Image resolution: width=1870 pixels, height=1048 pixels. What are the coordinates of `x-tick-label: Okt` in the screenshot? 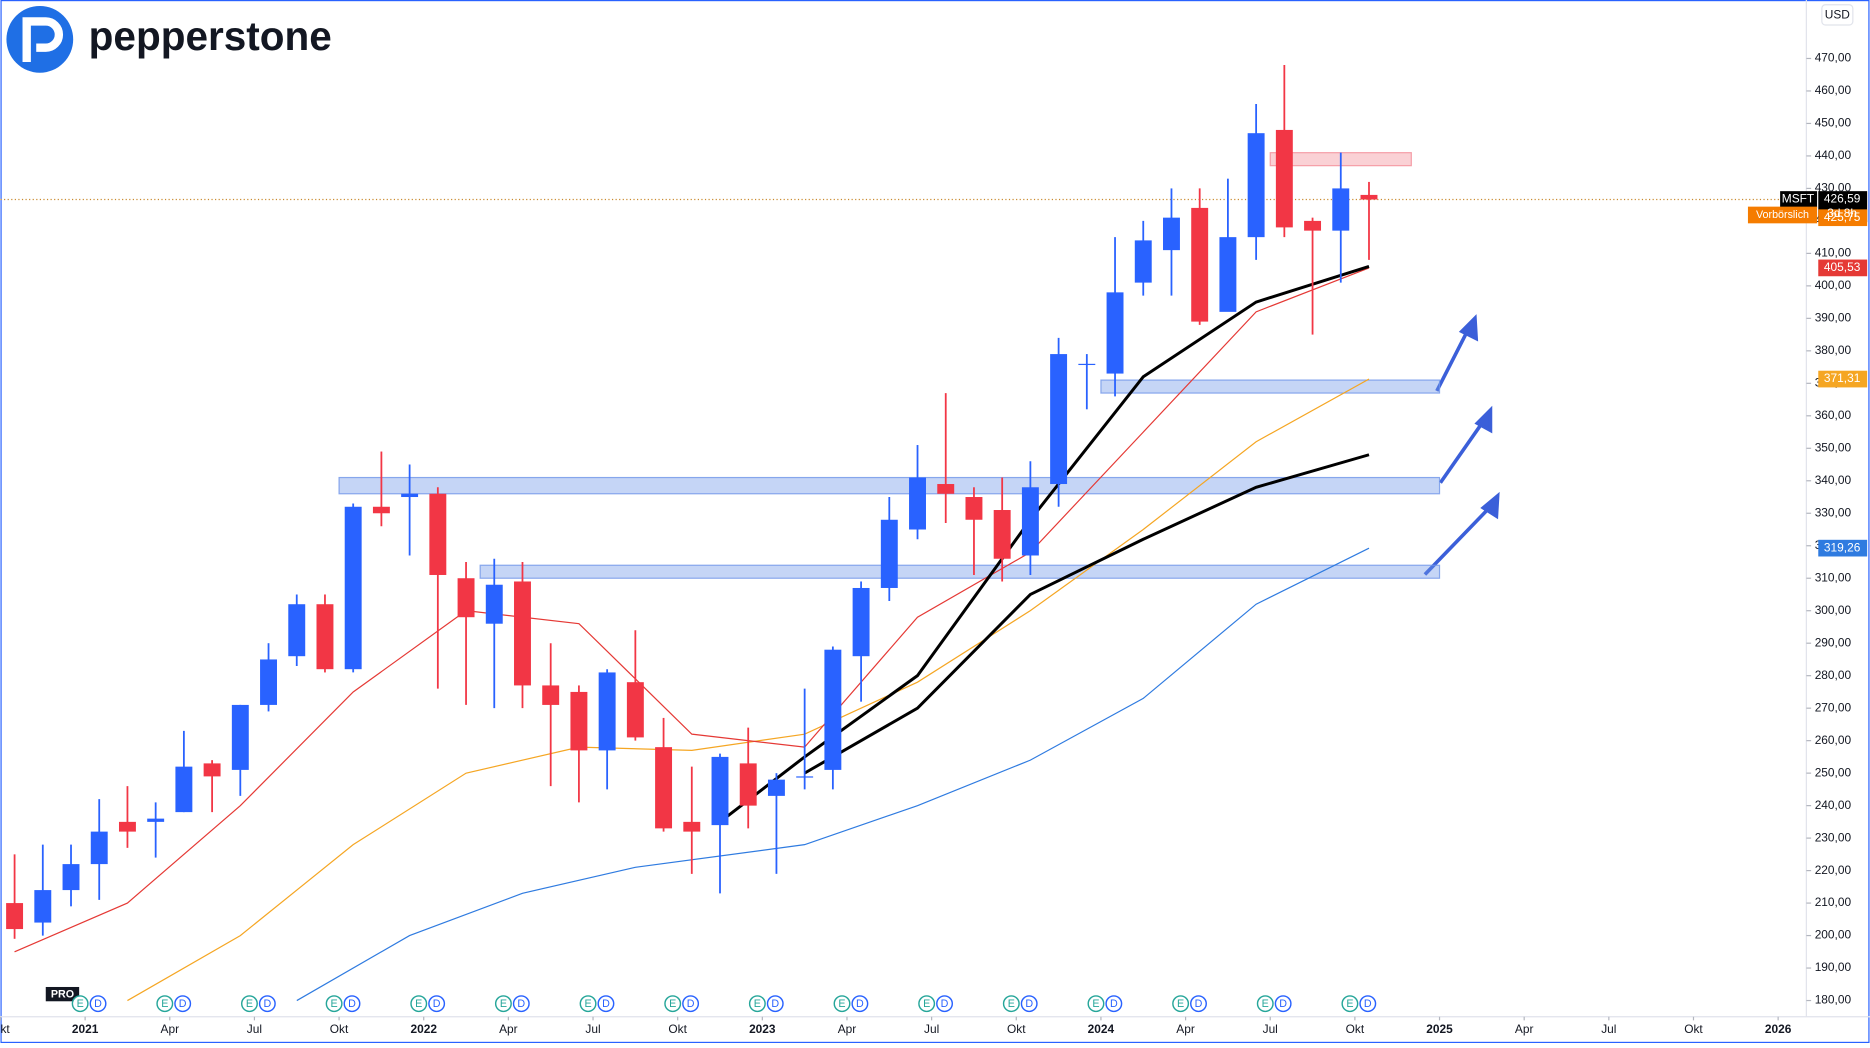 It's located at (1355, 1029).